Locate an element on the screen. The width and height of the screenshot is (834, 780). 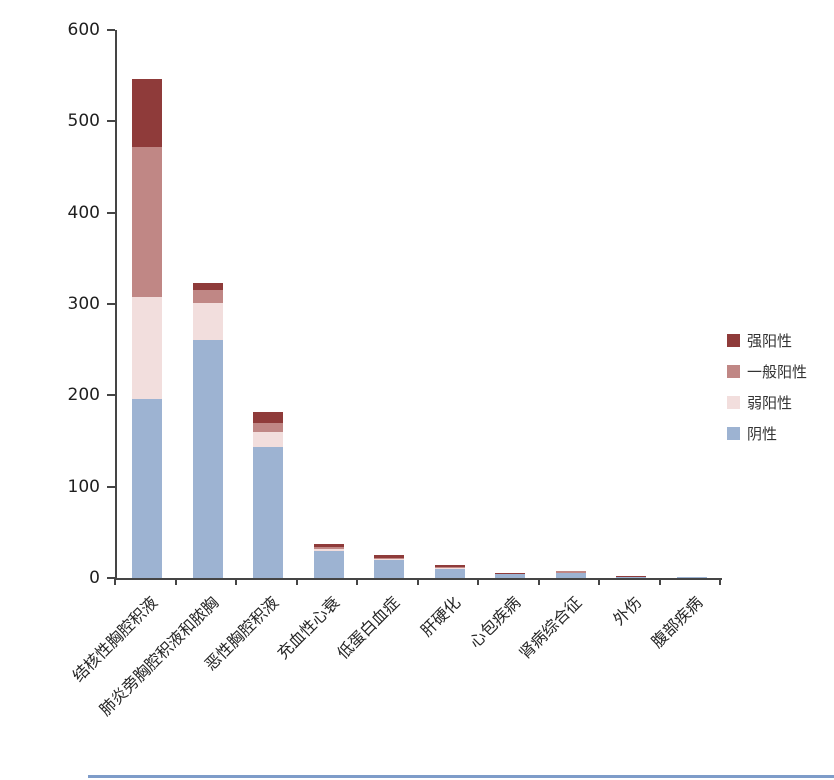
y-axis-tick-label: 400 is located at coordinates (83, 212).